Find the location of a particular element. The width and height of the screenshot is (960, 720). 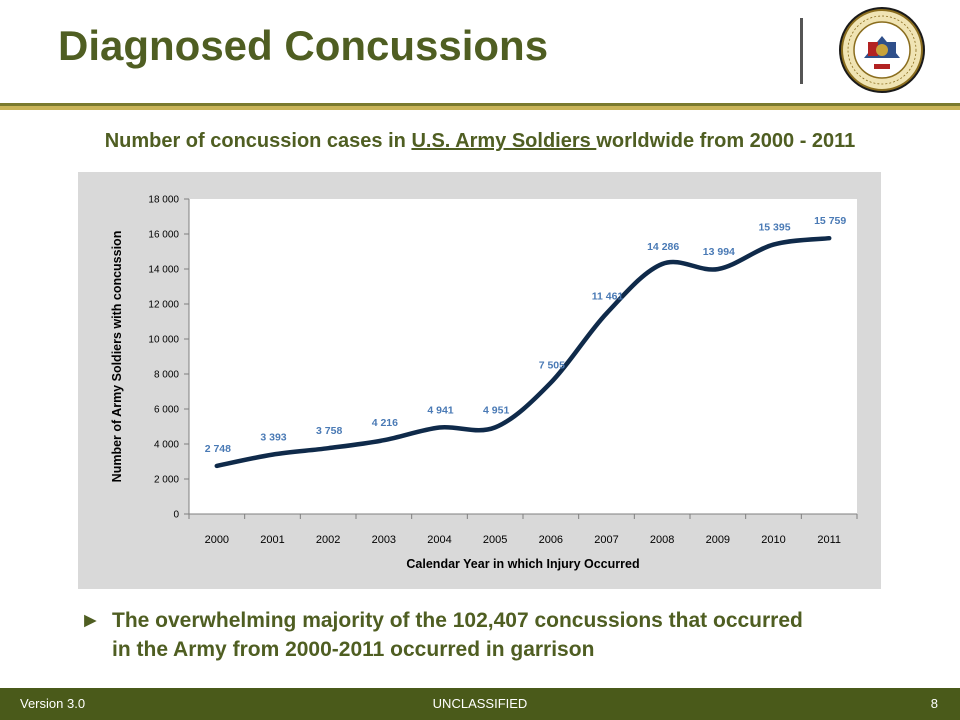

footer-version: Version 3.0 is located at coordinates (53, 703).